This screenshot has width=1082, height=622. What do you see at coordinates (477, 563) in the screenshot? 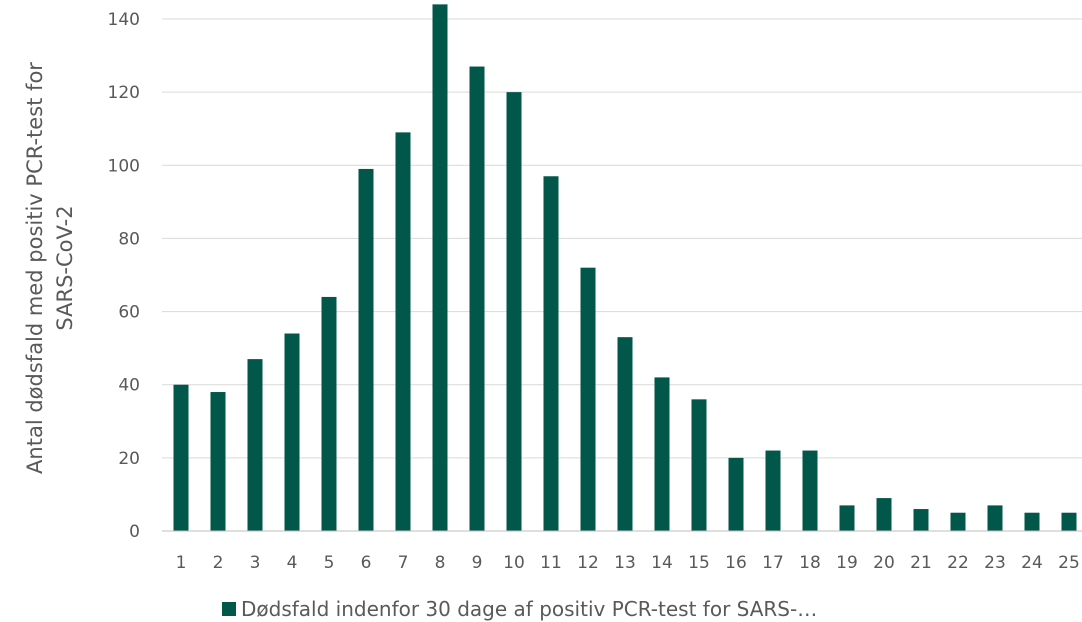
I see `x-tick-label: 9` at bounding box center [477, 563].